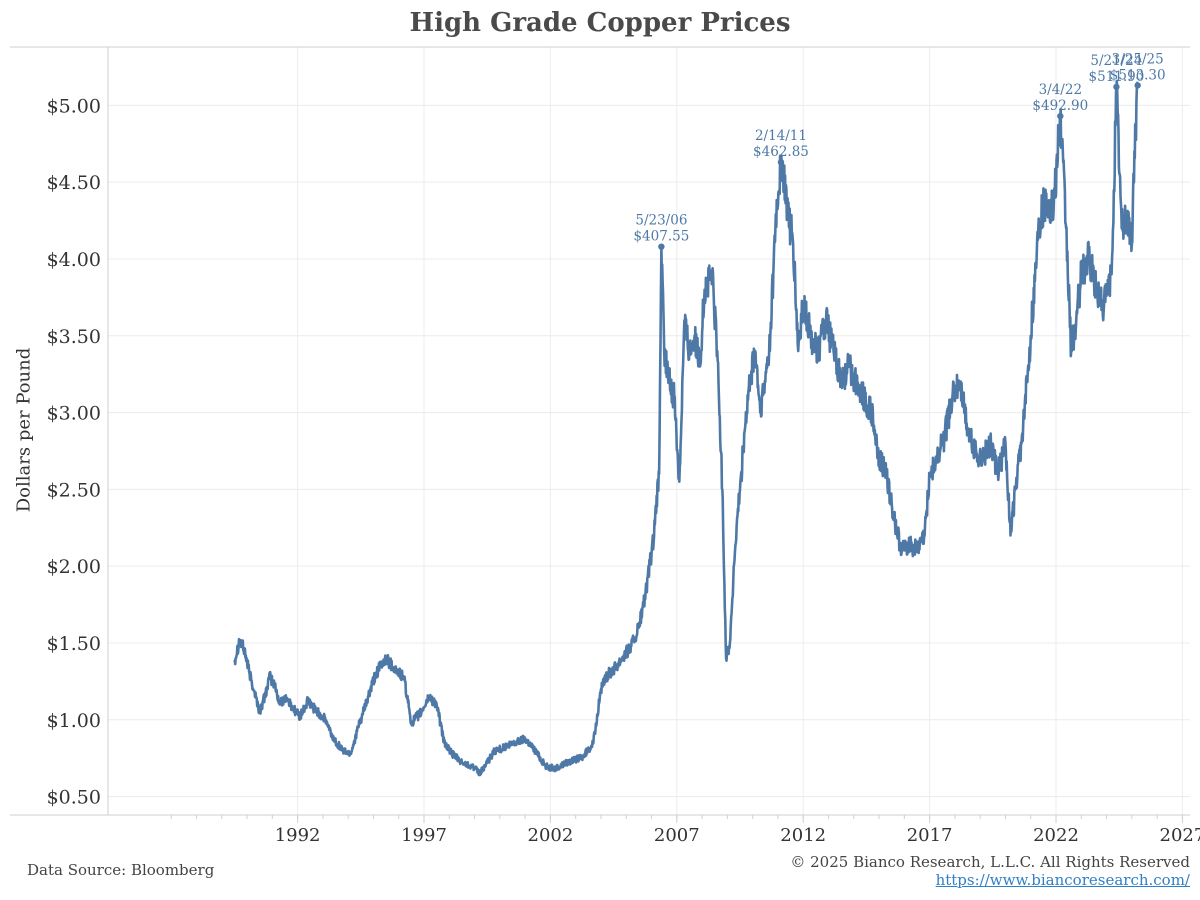  What do you see at coordinates (74, 721) in the screenshot?
I see `y-tick-label: $1.00` at bounding box center [74, 721].